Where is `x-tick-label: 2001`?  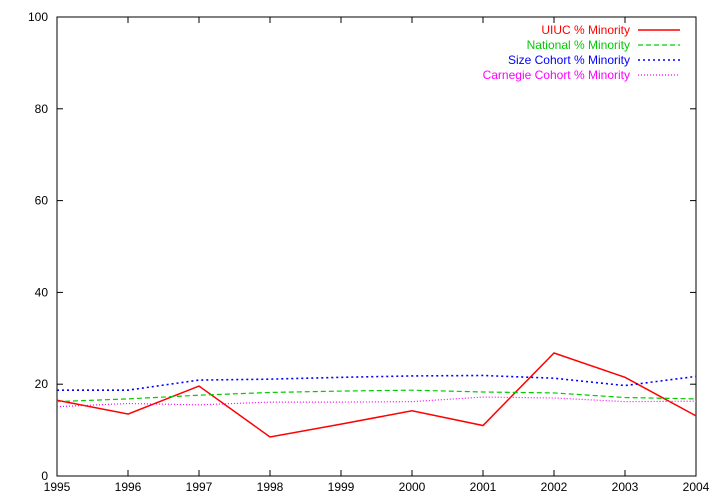 x-tick-label: 2001 is located at coordinates (483, 487).